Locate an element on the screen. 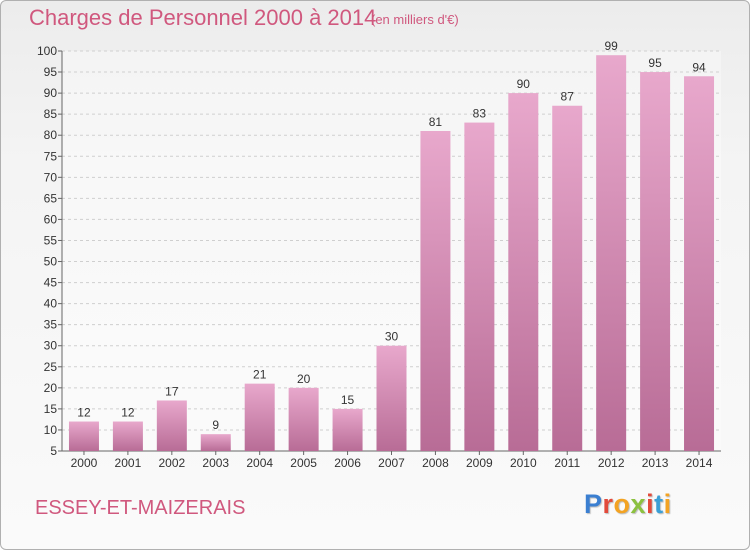 This screenshot has width=750, height=550. proxiti-logo: Proxiti is located at coordinates (628, 504).